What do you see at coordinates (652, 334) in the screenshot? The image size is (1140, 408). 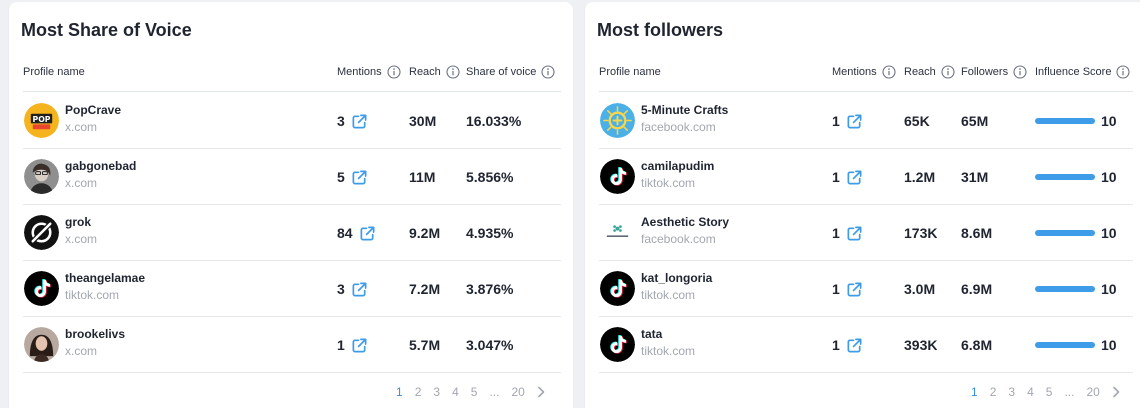 I see `profile-name: tata` at bounding box center [652, 334].